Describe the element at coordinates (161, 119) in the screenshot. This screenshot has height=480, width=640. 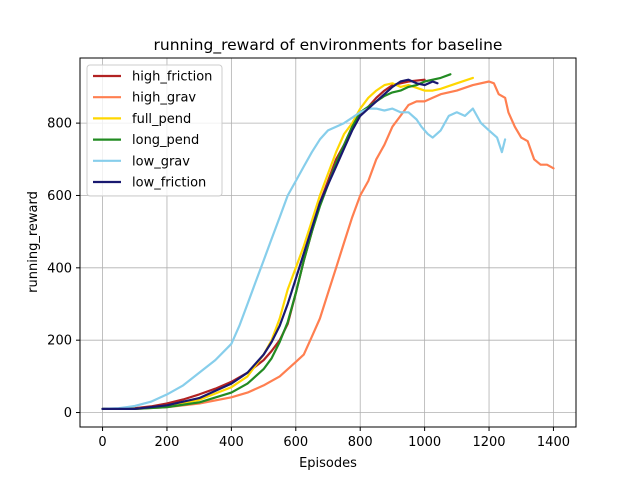
I see `legend-label-full-pend: full_pend` at that location.